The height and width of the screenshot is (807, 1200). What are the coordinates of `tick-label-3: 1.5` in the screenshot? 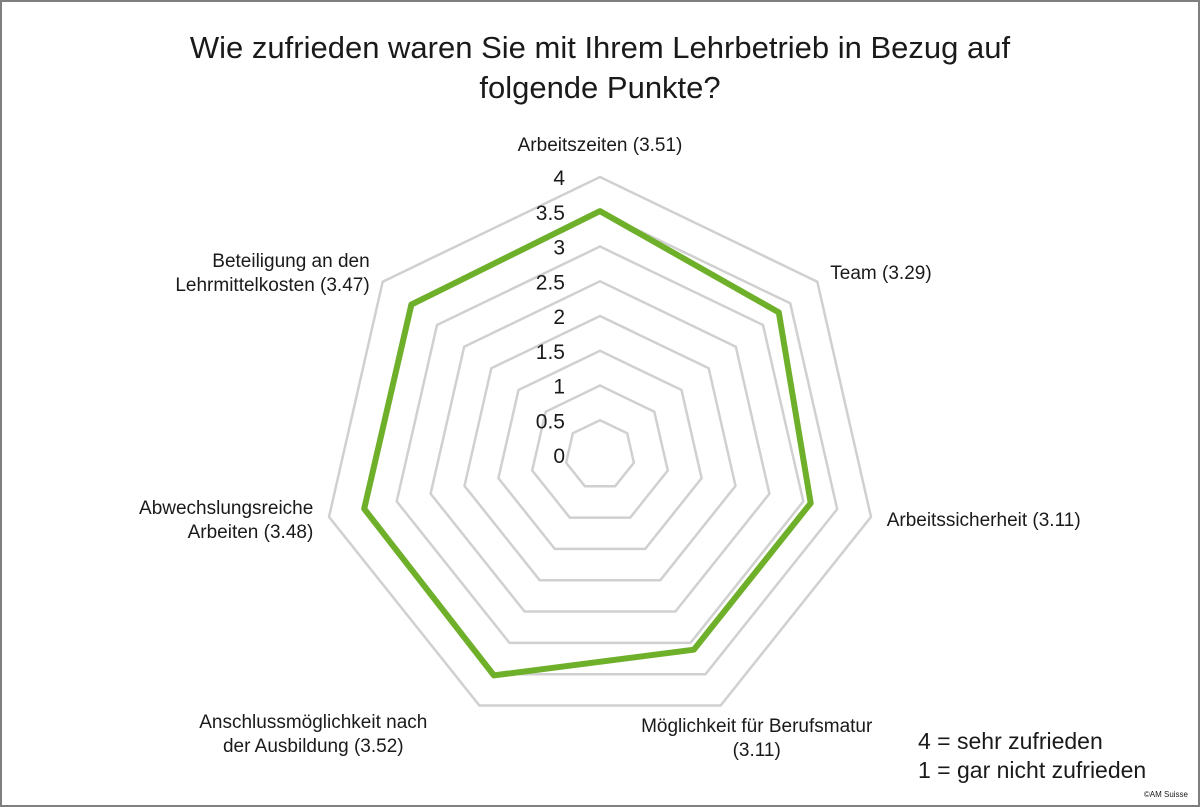 It's located at (550, 352).